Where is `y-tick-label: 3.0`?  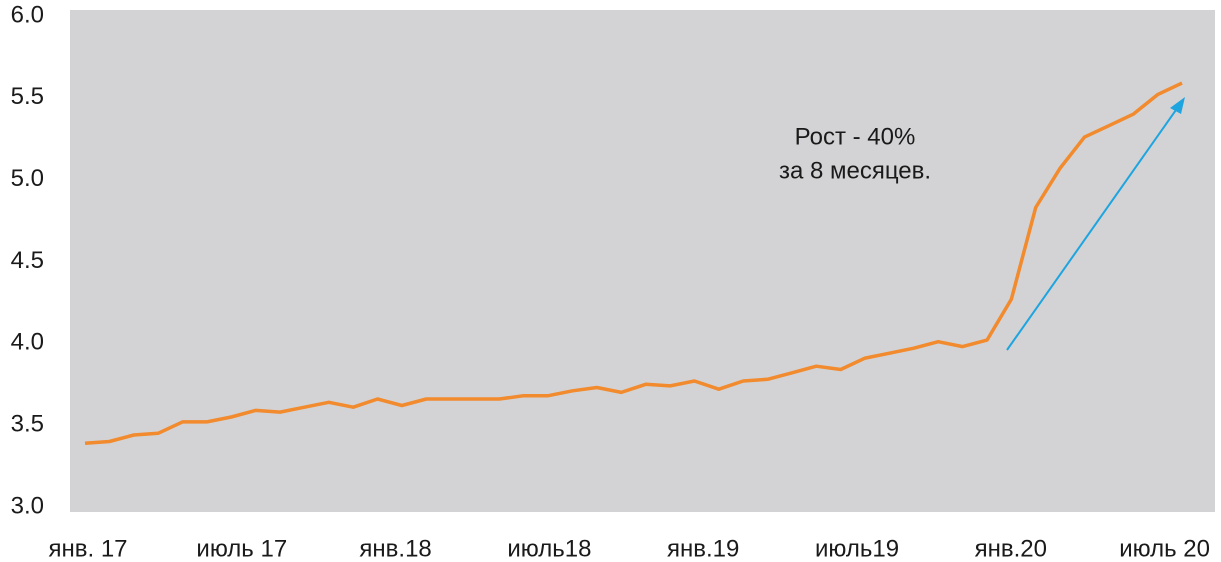
y-tick-label: 3.0 is located at coordinates (27, 505).